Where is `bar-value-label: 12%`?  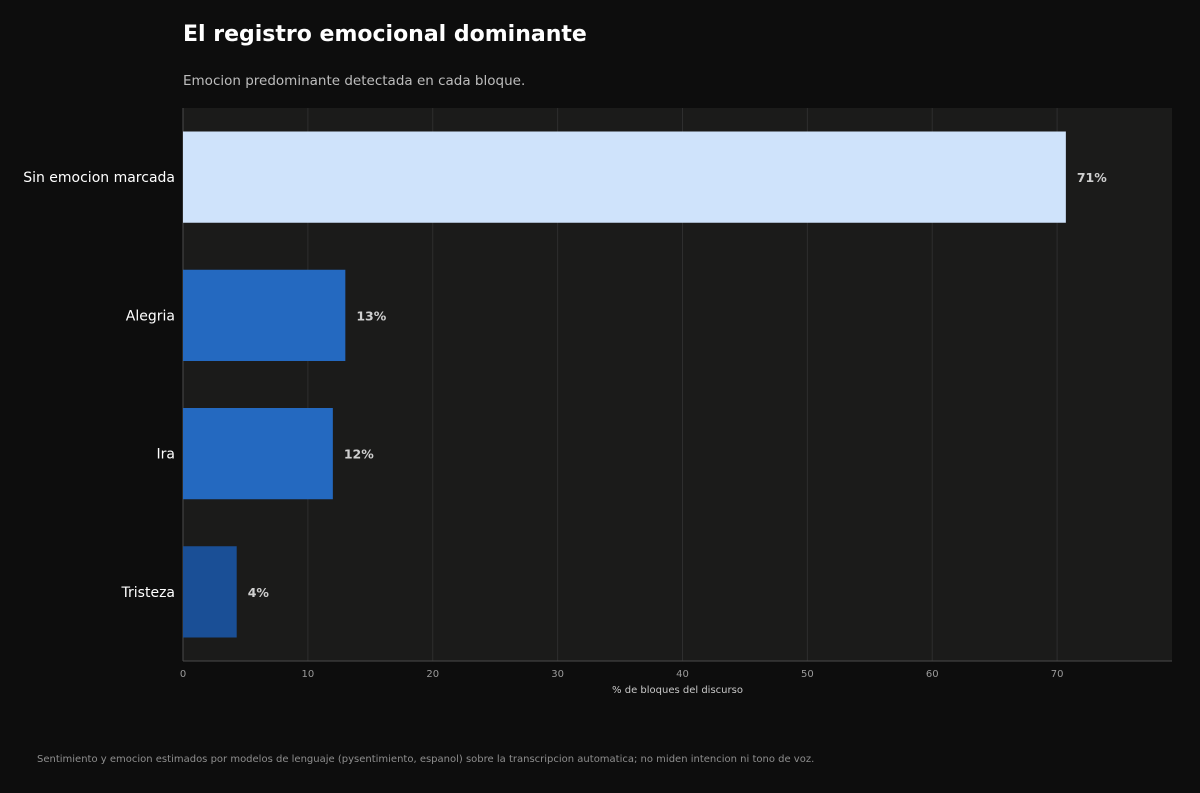
bar-value-label: 12% is located at coordinates (359, 454).